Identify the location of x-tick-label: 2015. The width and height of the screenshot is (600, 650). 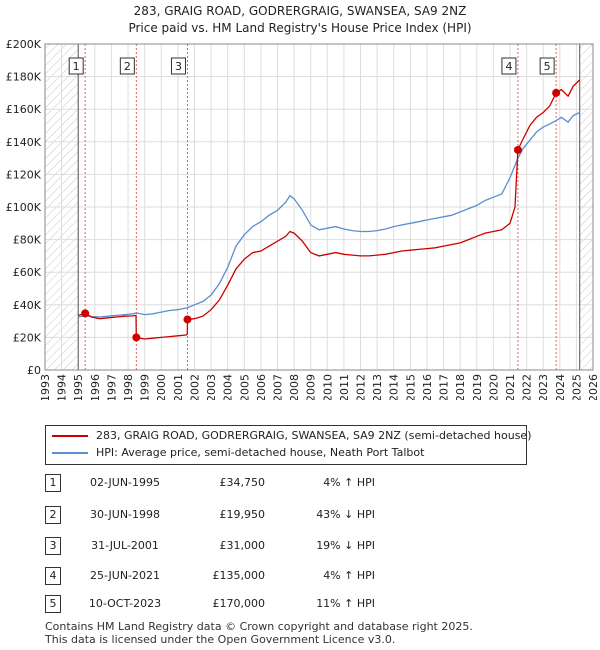
(410, 387).